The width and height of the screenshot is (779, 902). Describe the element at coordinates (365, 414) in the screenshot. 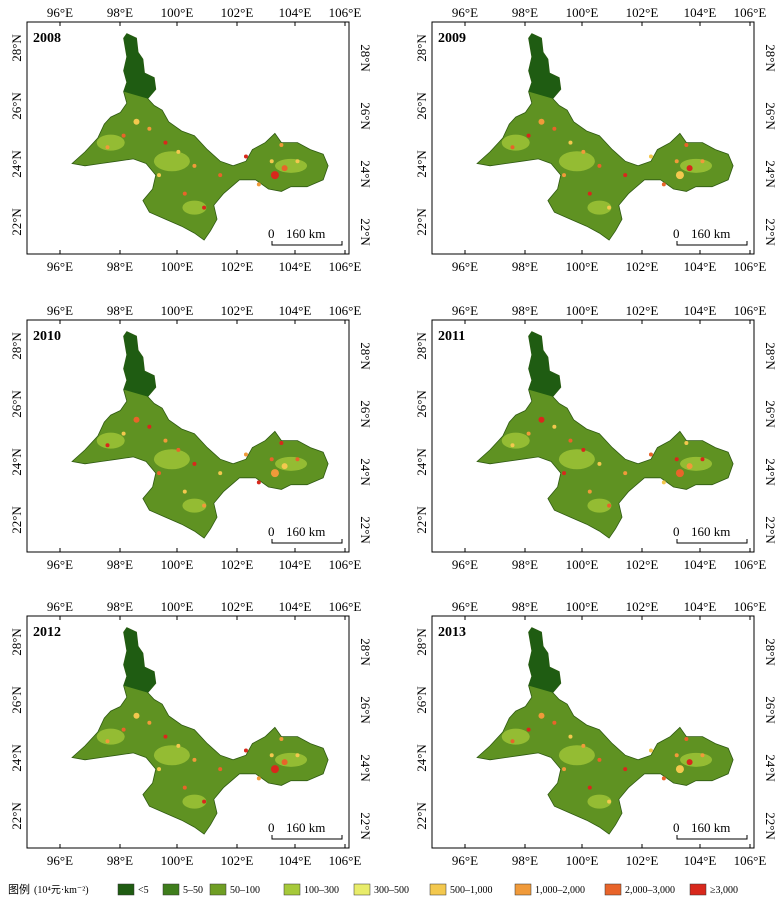

I see `latitude-tick-label-right: 26°N` at that location.